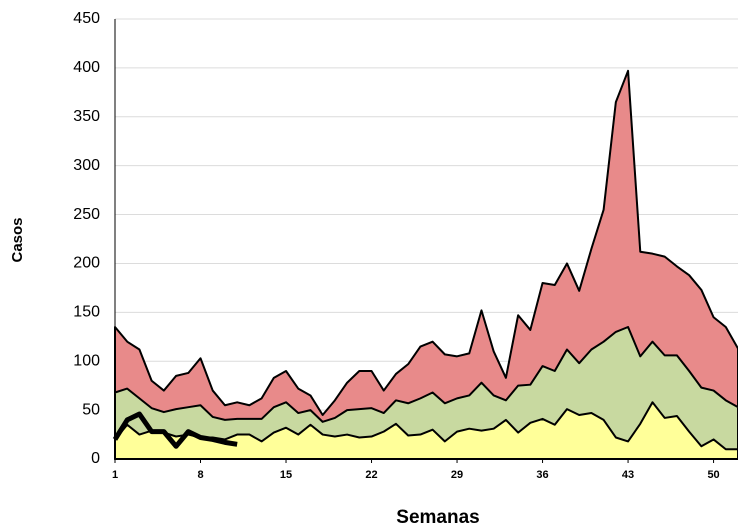 The width and height of the screenshot is (738, 530). What do you see at coordinates (86, 165) in the screenshot?
I see `y-tick-label: 300` at bounding box center [86, 165].